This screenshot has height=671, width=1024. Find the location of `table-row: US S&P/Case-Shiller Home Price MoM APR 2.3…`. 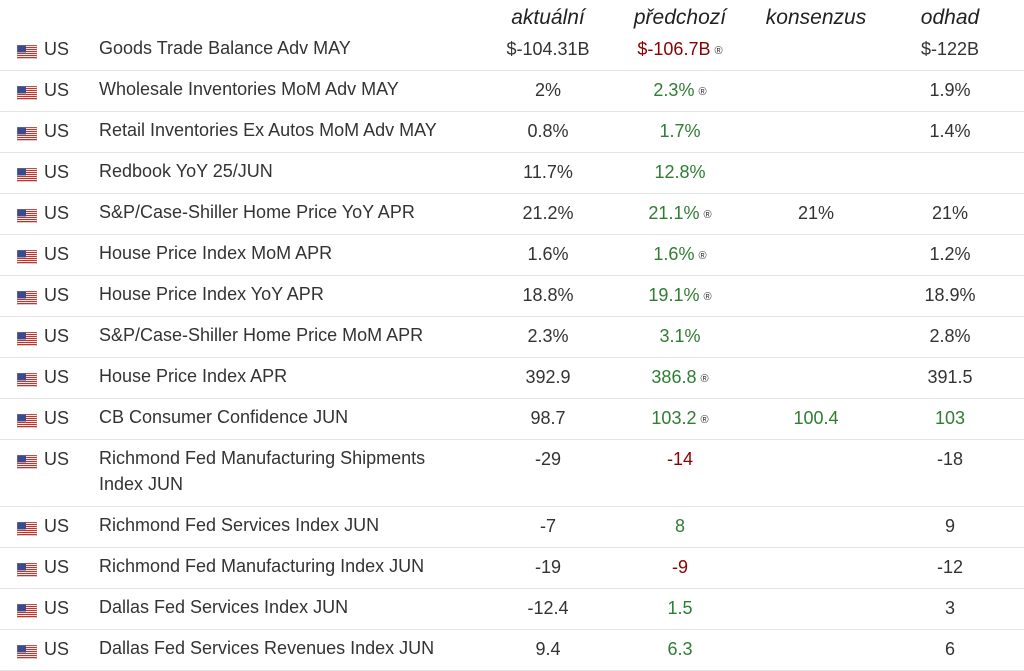

table-row: US S&P/Case-Shiller Home Price MoM APR 2.3… is located at coordinates (512, 337).